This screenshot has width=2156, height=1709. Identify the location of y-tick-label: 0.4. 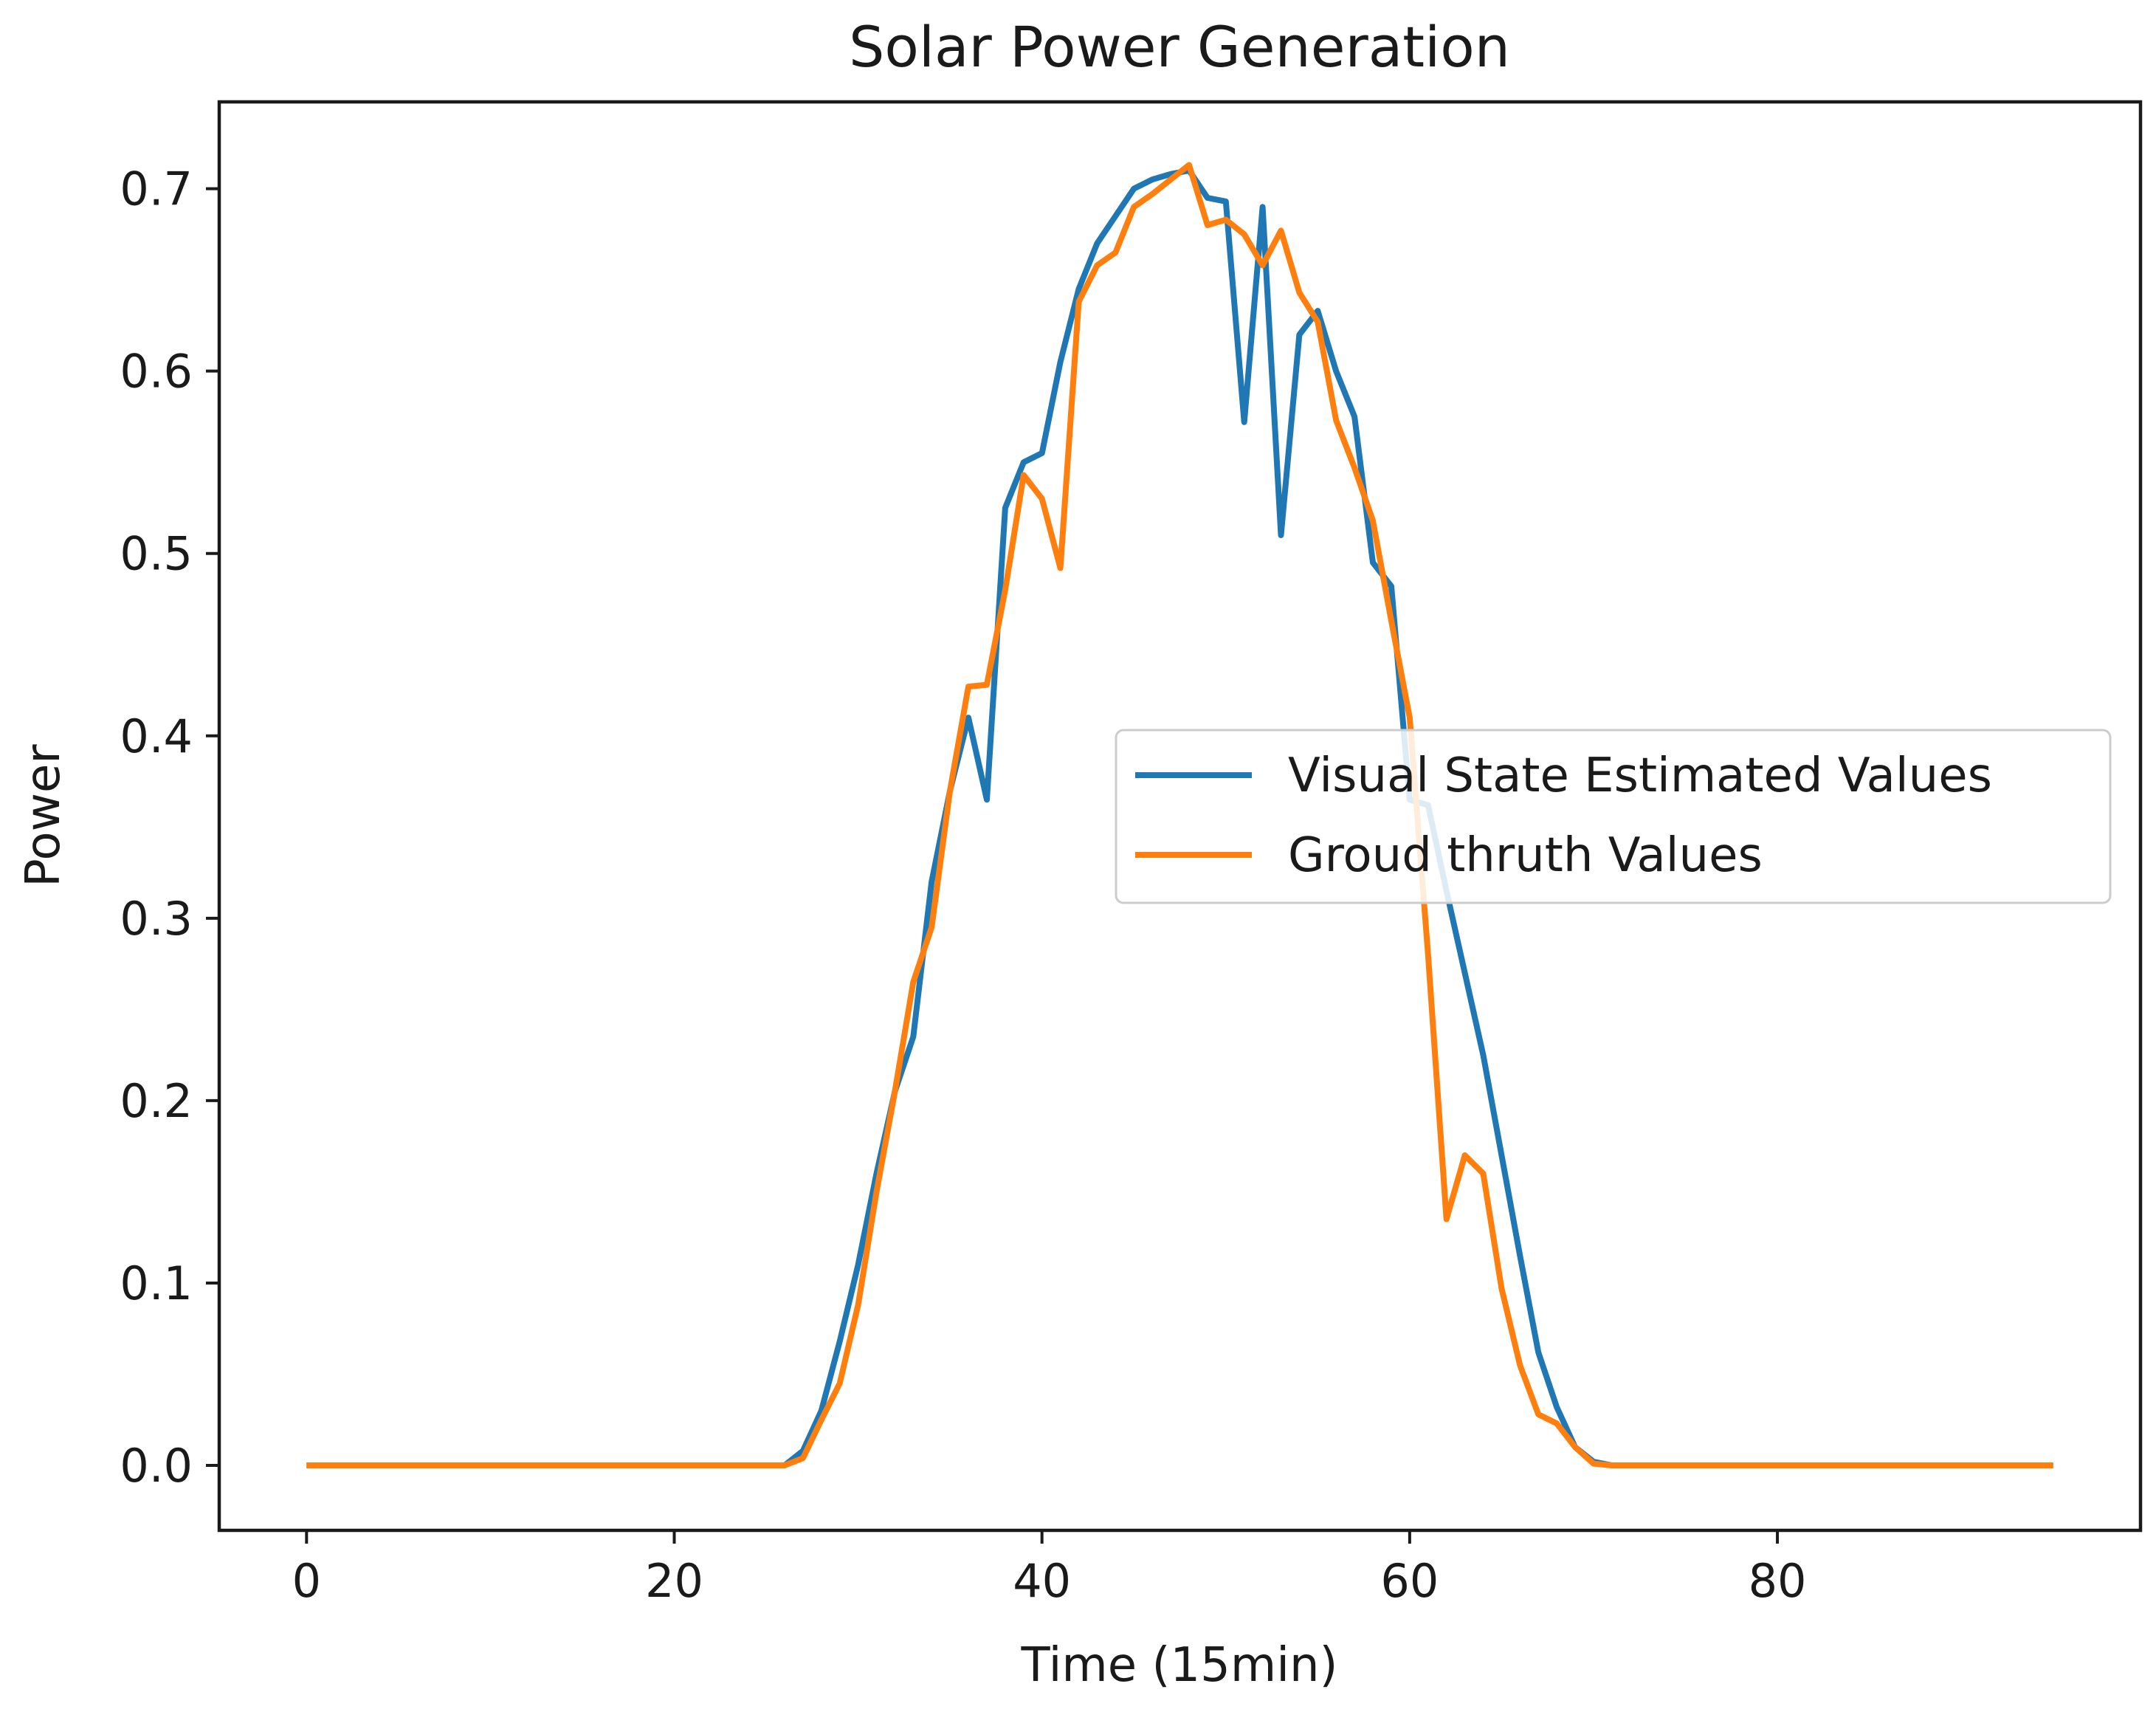
(156, 736).